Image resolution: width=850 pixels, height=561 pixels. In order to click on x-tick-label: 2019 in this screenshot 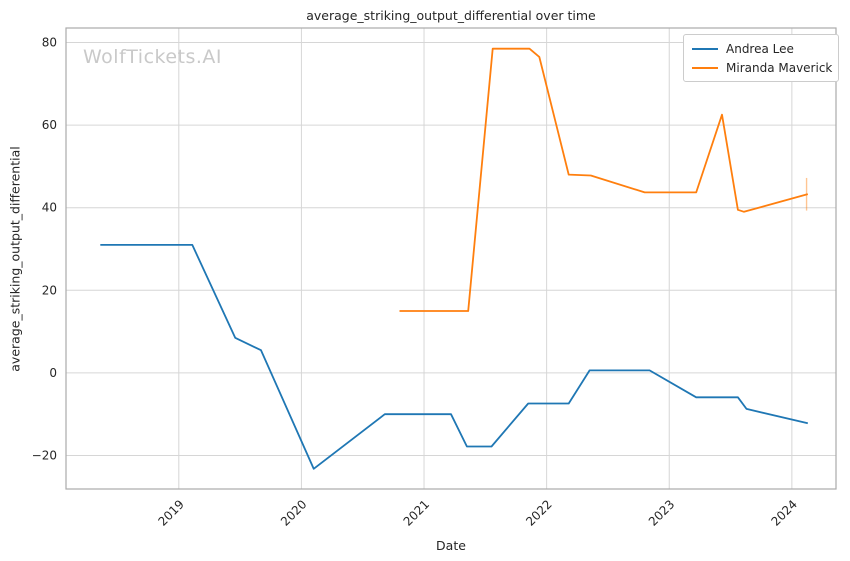, I will do `click(170, 512)`.